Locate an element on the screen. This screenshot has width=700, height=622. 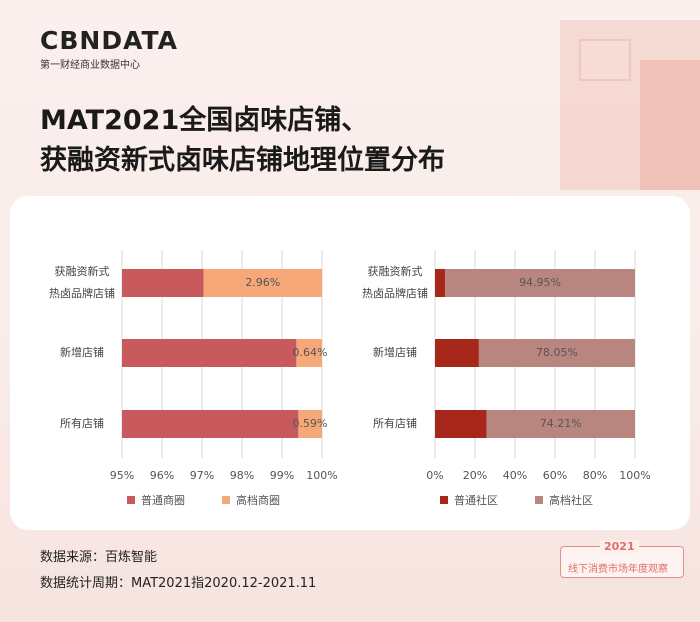
x-tick-label: 99% is located at coordinates (282, 475).